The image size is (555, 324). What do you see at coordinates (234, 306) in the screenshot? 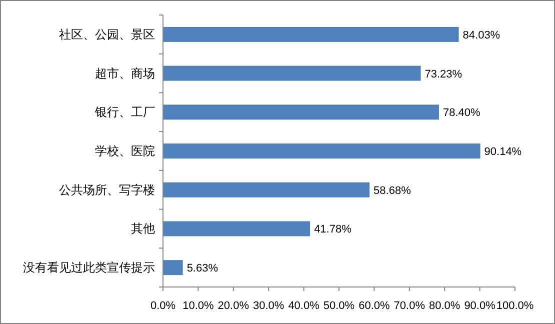
I see `x-tick-label: 20.0%` at bounding box center [234, 306].